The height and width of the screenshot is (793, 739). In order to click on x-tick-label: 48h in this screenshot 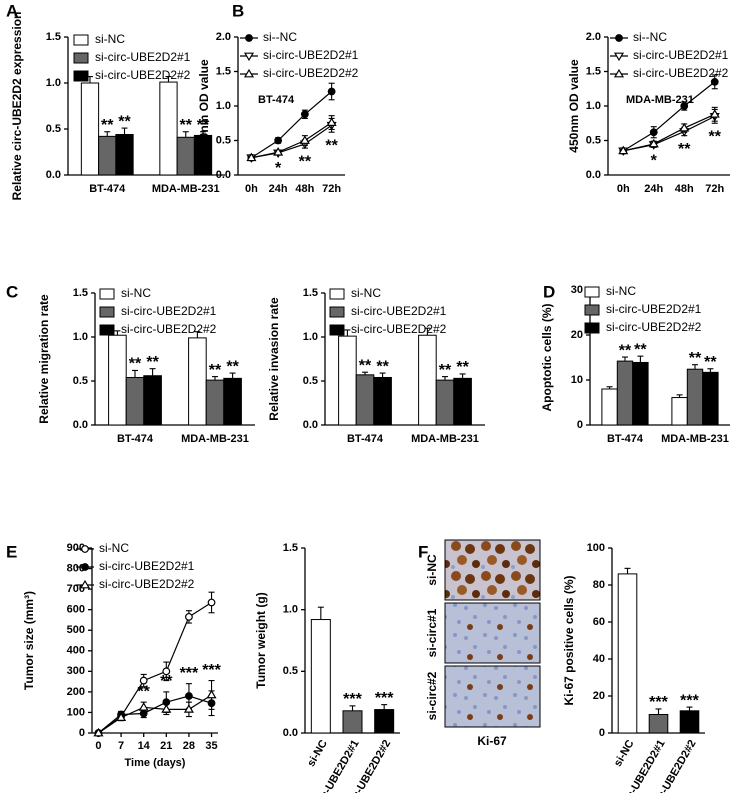, I will do `click(684, 189)`.